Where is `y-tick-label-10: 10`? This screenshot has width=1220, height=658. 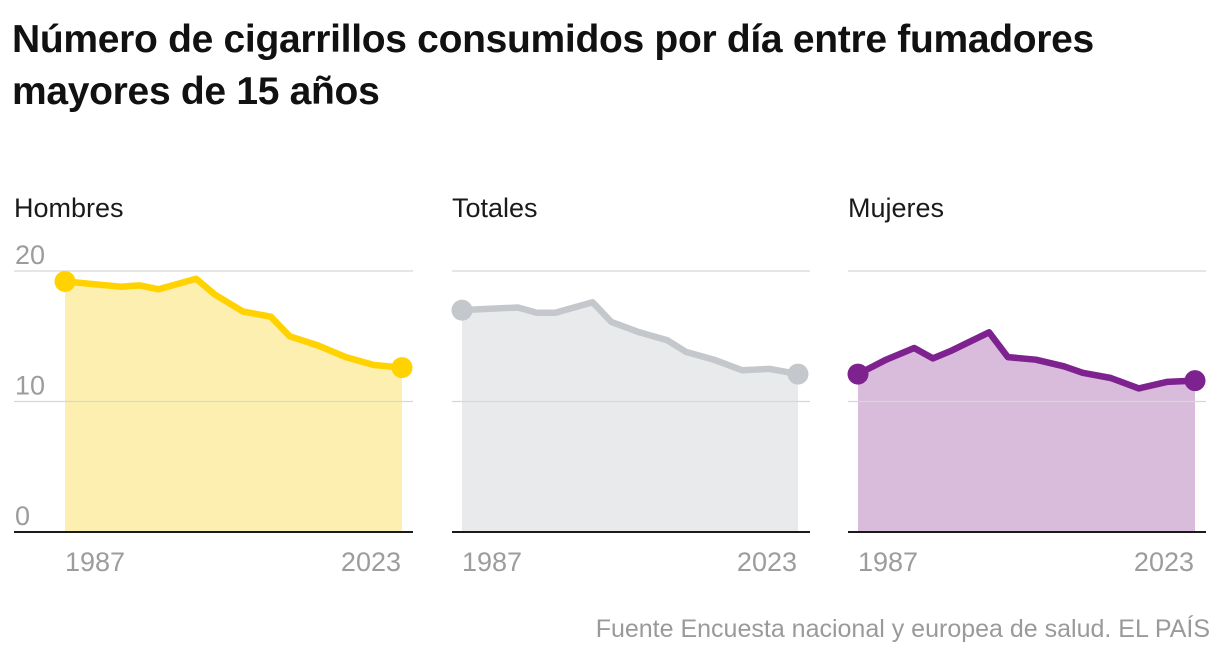 y-tick-label-10: 10 is located at coordinates (30, 386).